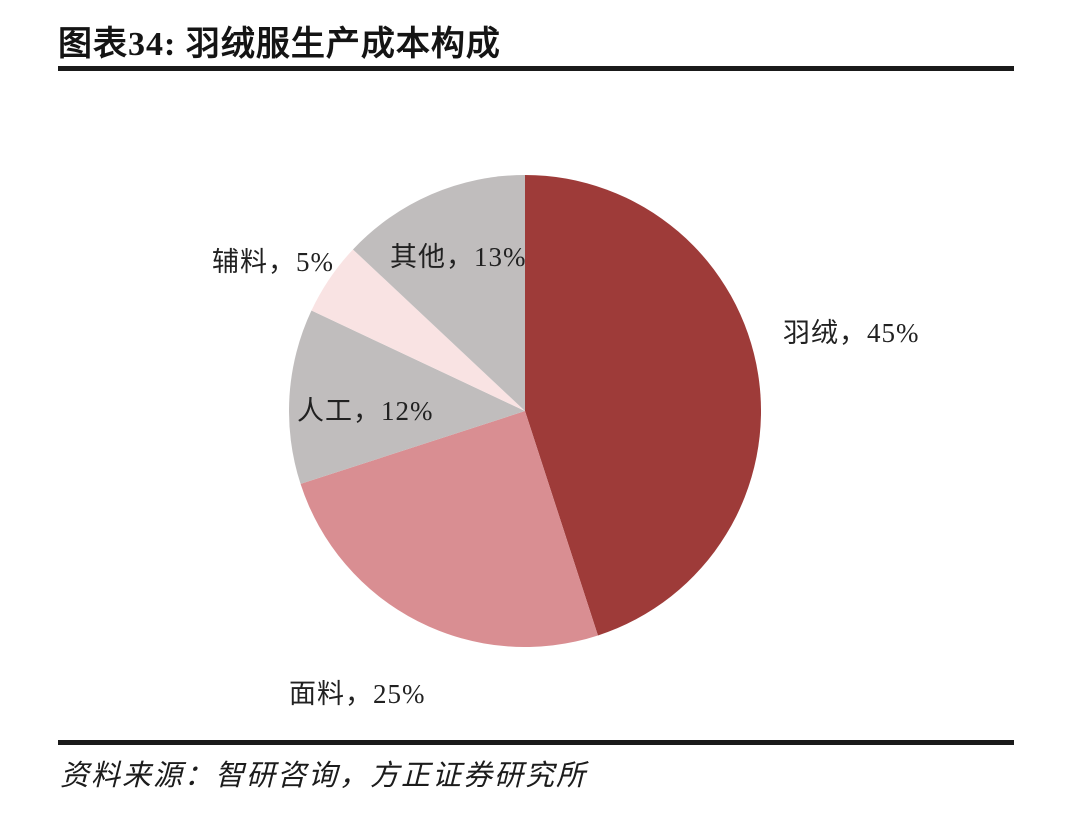  Describe the element at coordinates (324, 776) in the screenshot. I see `source-attribution: 资料来源：智研咨询，方正证券研究所` at that location.